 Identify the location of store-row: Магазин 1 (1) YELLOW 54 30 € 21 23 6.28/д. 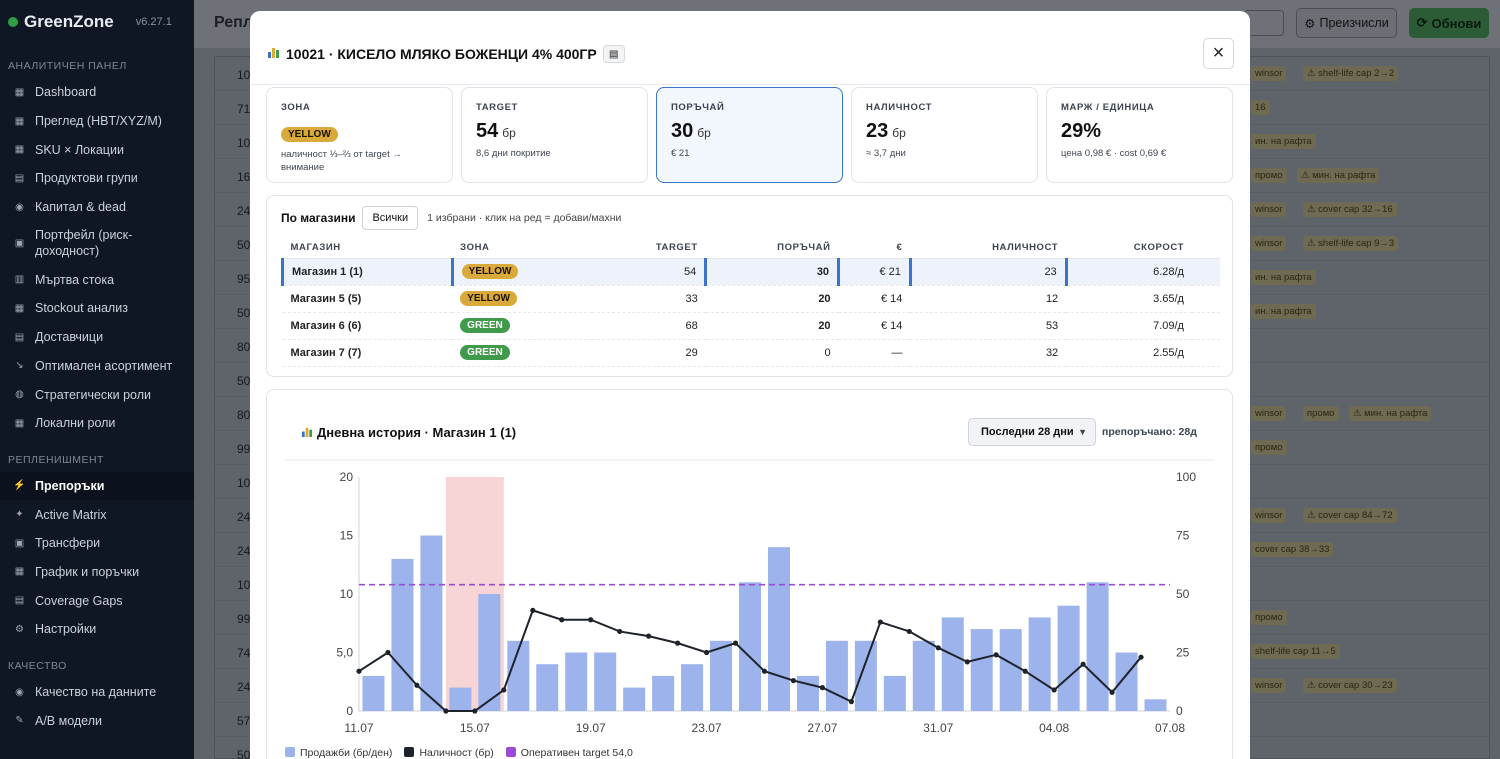
(750, 272).